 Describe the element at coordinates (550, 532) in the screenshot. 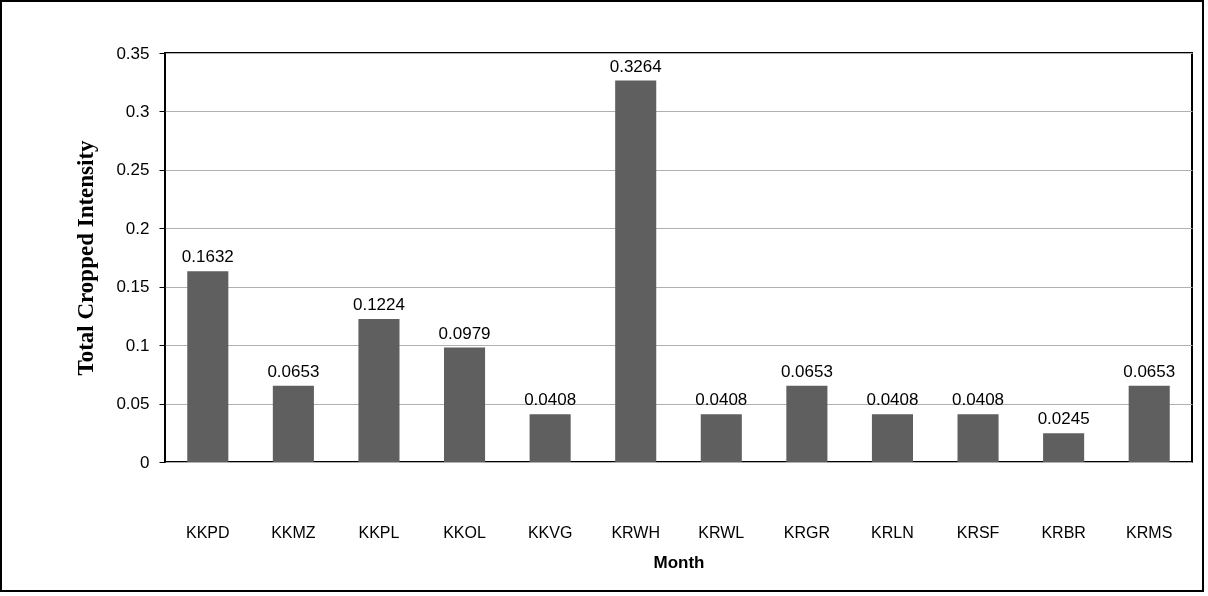

I see `x-tick-label: KKVG` at that location.